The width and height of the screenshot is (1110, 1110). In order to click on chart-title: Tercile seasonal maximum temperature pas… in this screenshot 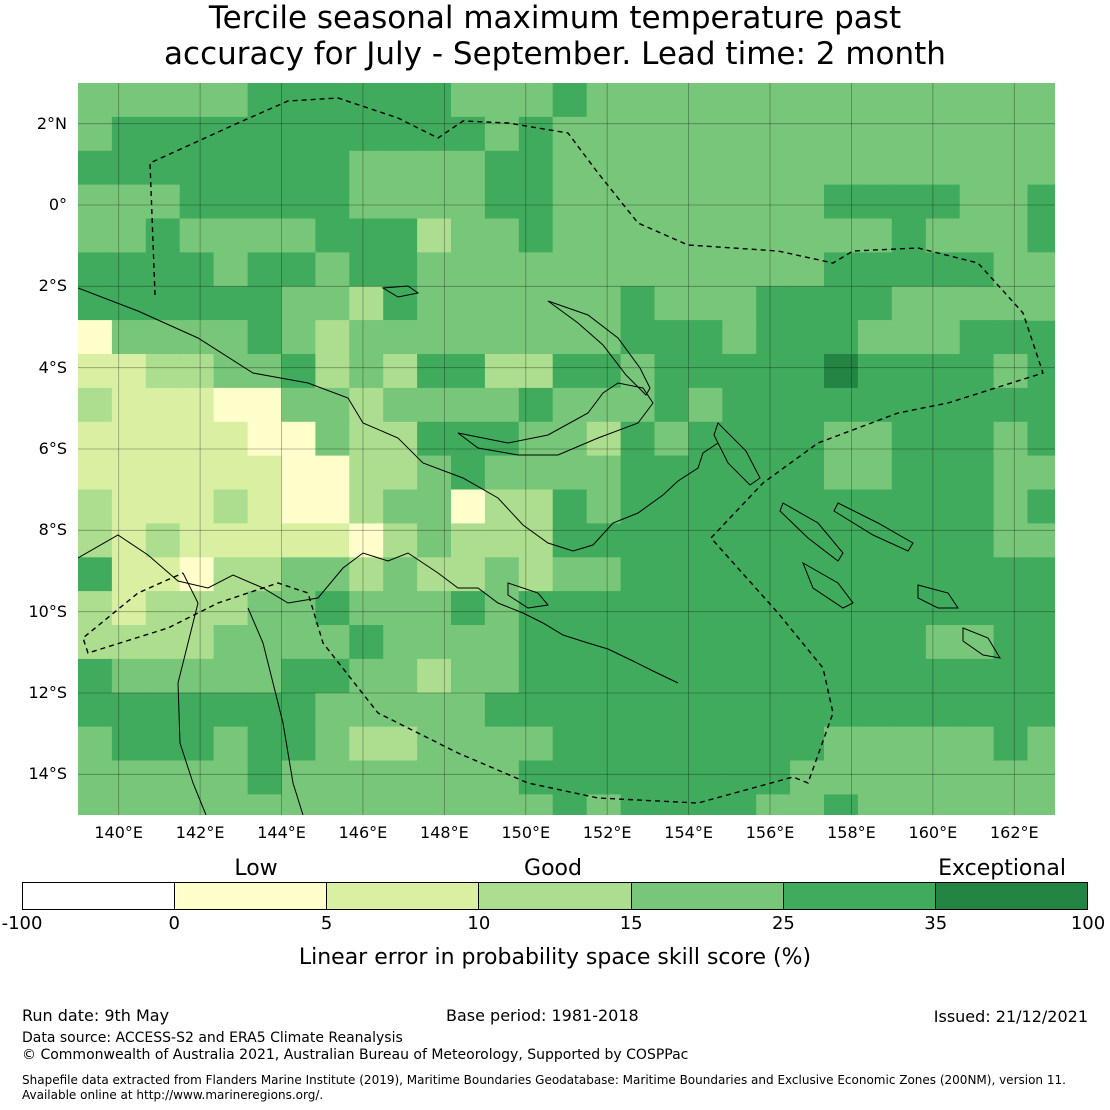, I will do `click(555, 36)`.